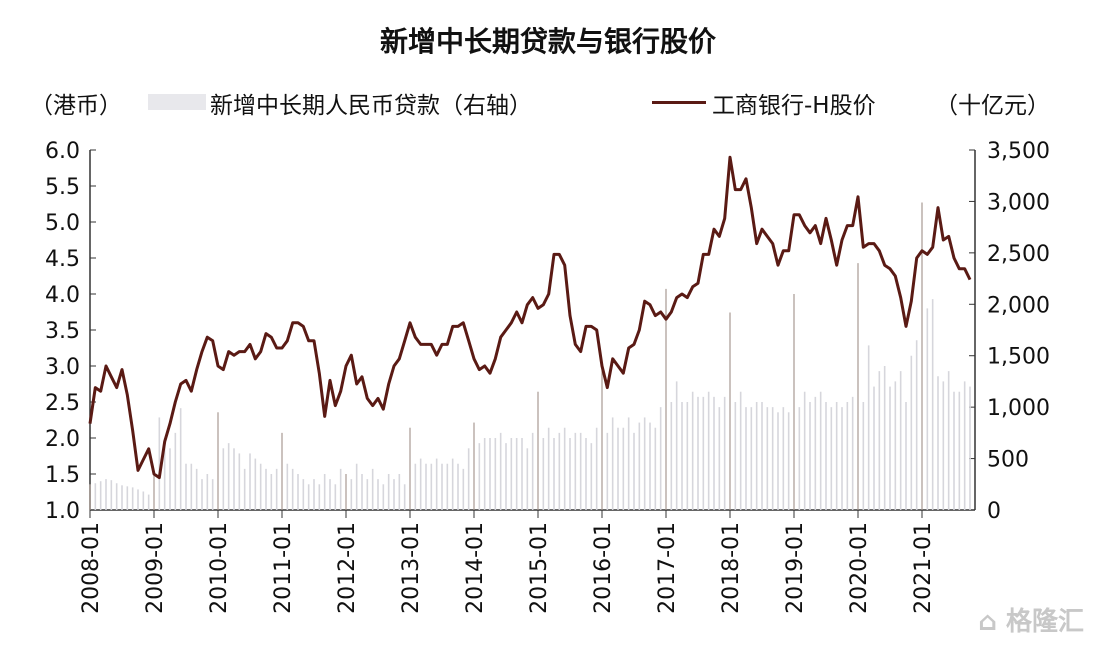 The height and width of the screenshot is (646, 1096). Describe the element at coordinates (62, 511) in the screenshot. I see `left-tick-label: 1.0` at that location.